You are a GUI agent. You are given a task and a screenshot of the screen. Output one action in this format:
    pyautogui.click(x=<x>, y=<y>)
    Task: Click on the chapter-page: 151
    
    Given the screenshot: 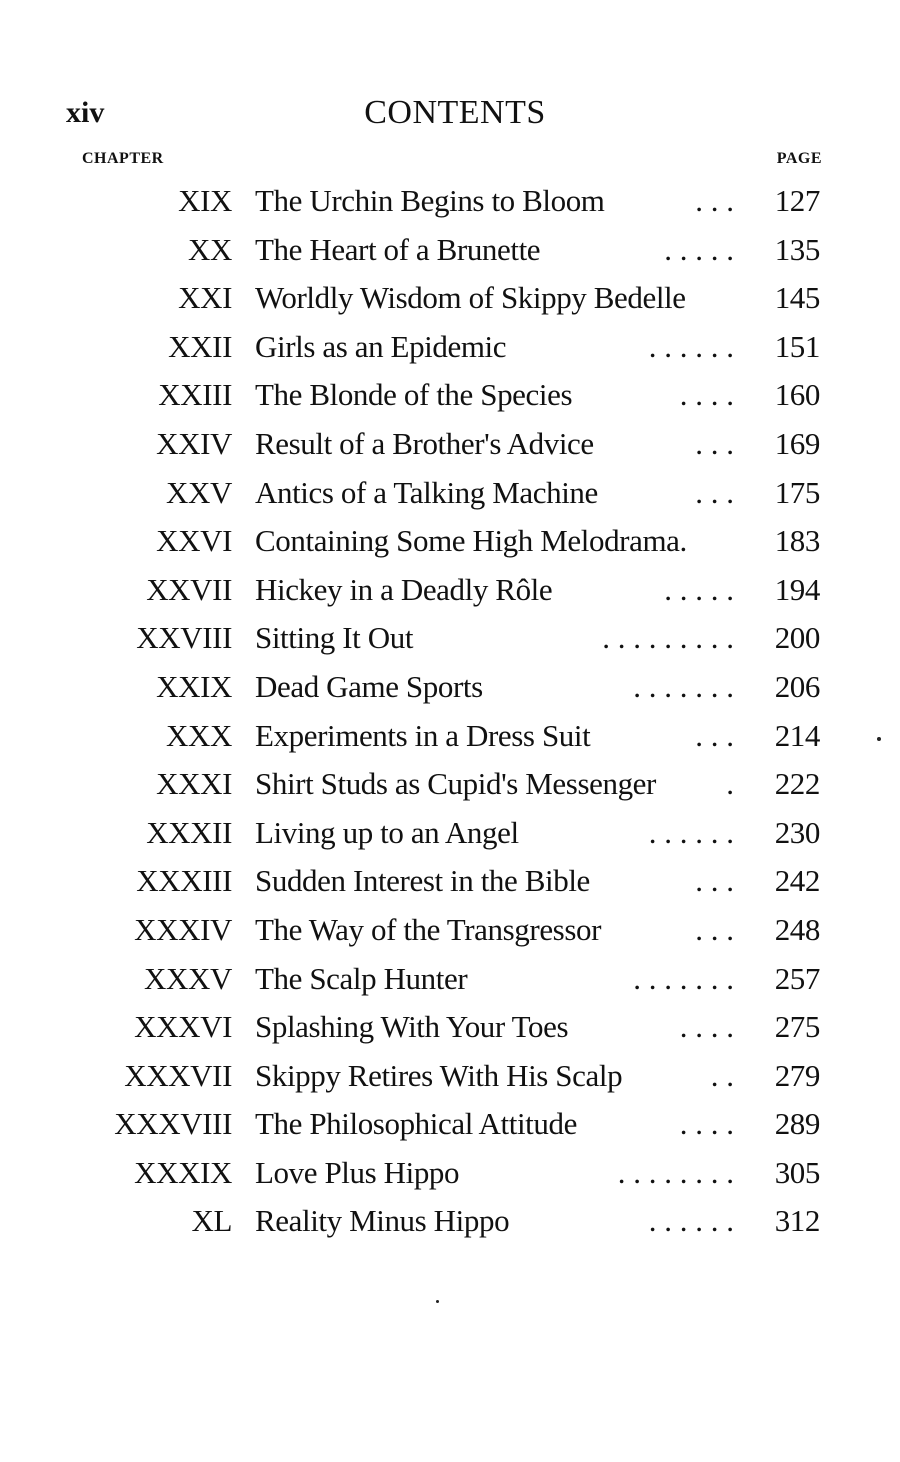 What is the action you would take?
    pyautogui.click(x=797, y=346)
    